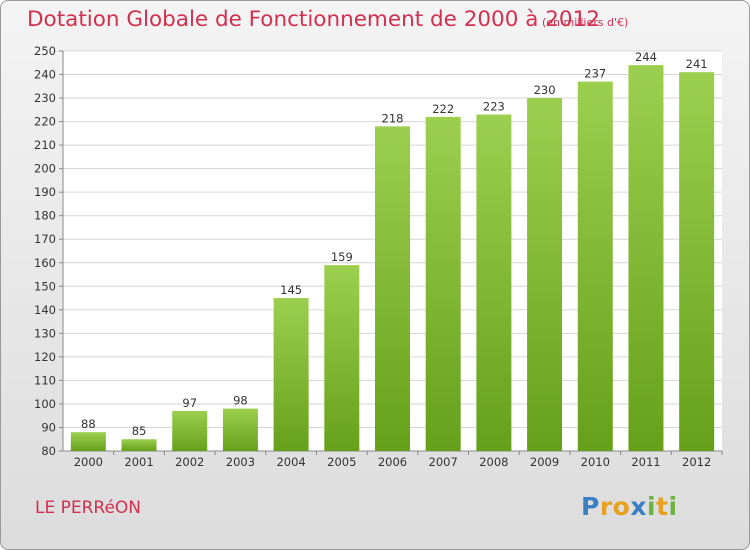  What do you see at coordinates (88, 441) in the screenshot?
I see `bar-2000` at bounding box center [88, 441].